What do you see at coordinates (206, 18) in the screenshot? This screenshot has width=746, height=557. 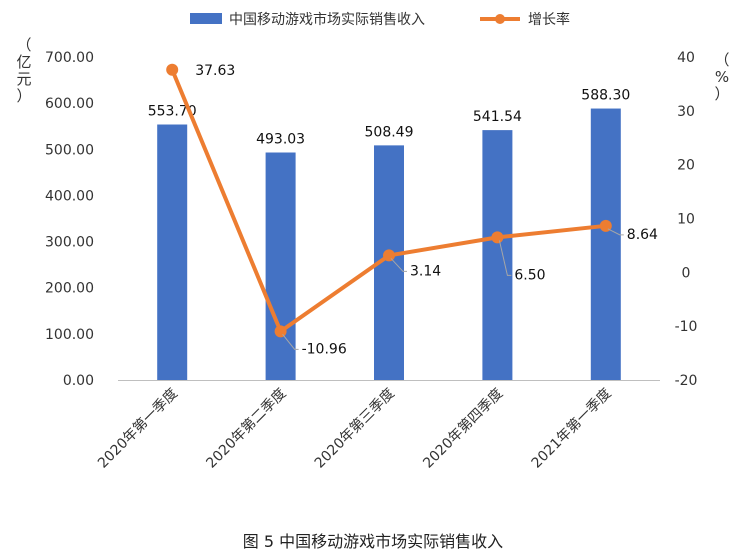 I see `legend-bar-swatch` at bounding box center [206, 18].